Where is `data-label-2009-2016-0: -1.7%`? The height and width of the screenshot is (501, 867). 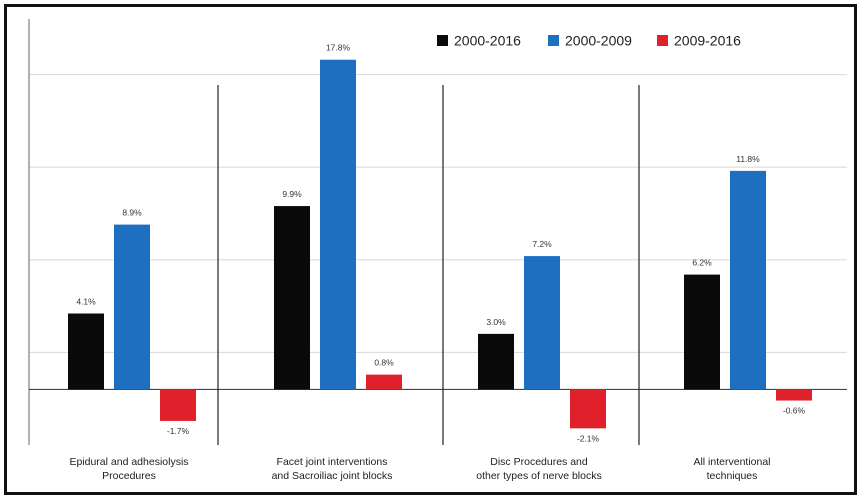 data-label-2009-2016-0: -1.7% is located at coordinates (178, 431).